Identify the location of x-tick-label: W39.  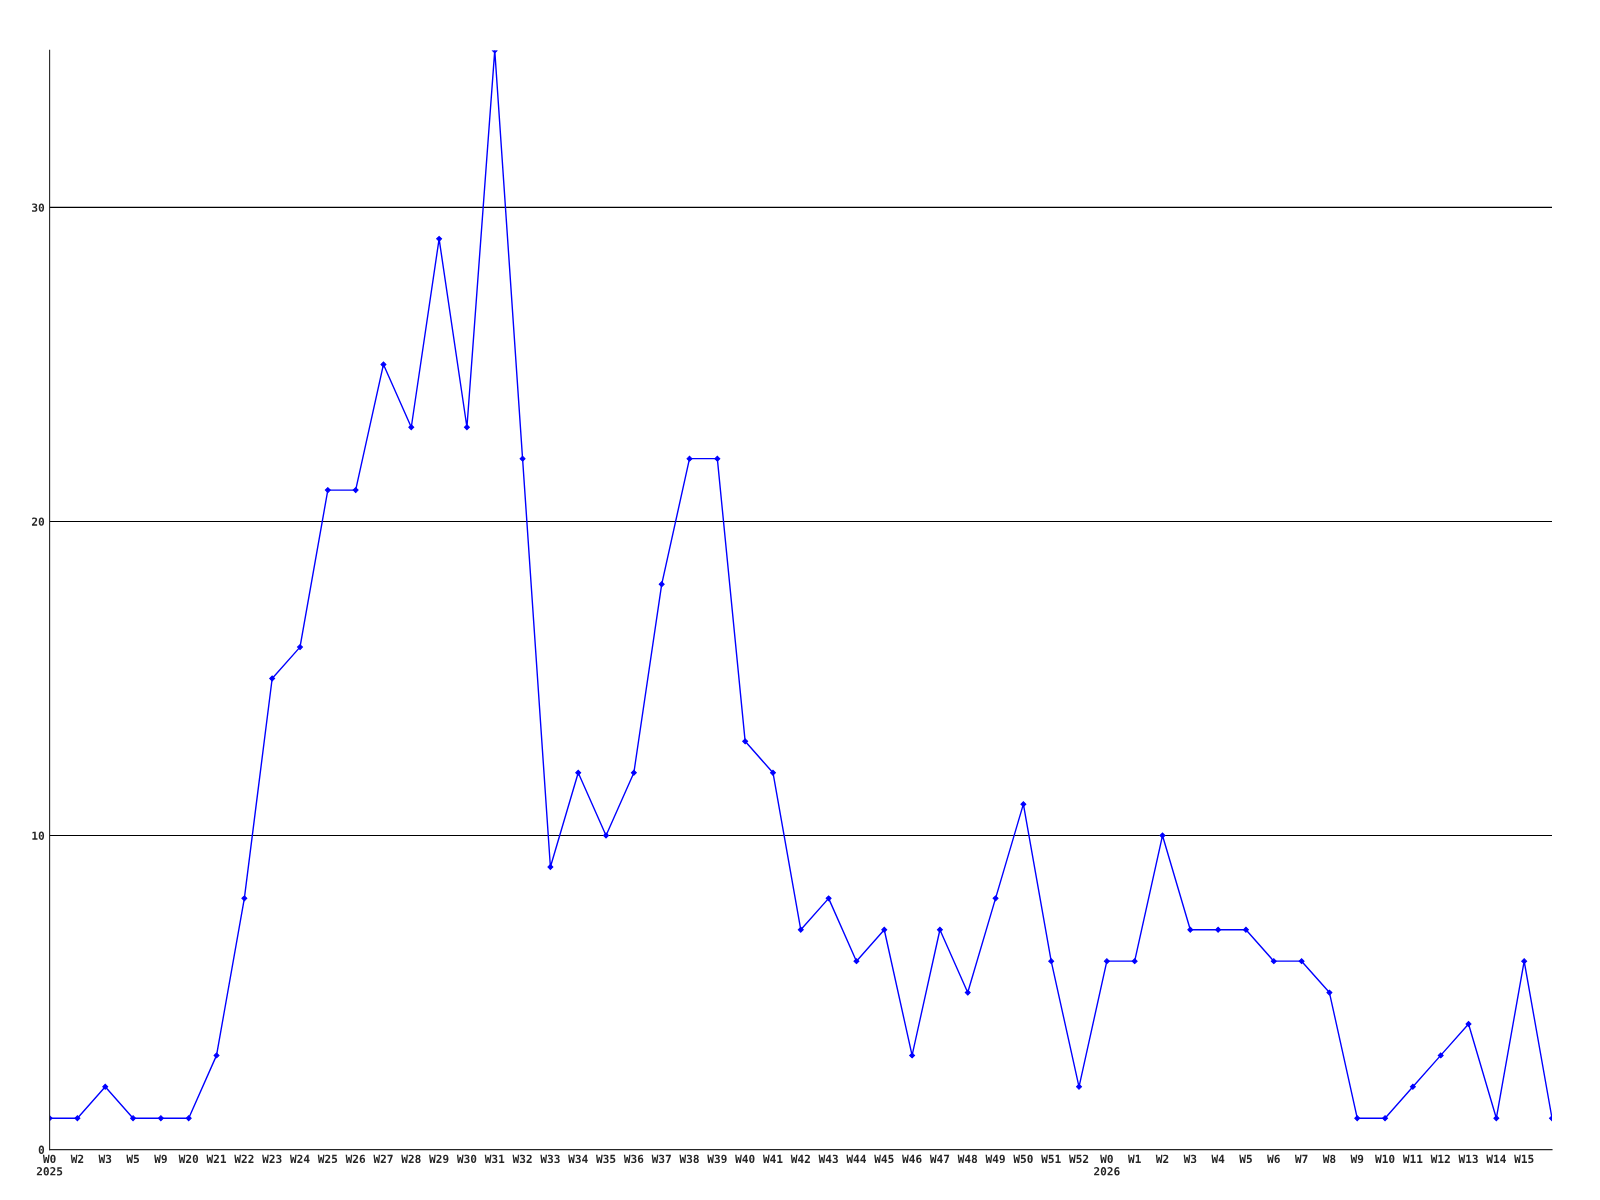
(717, 1159).